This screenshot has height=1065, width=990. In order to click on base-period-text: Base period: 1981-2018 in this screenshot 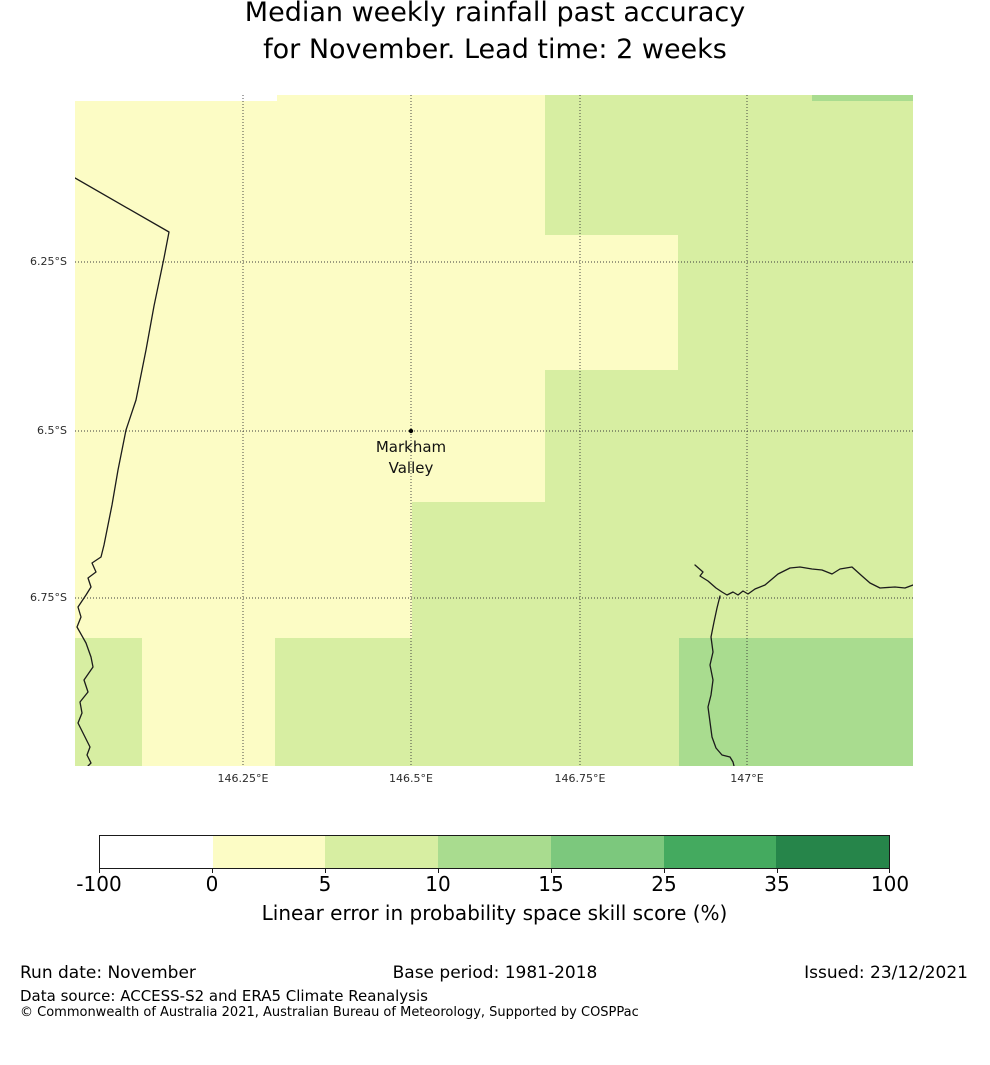, I will do `click(495, 973)`.